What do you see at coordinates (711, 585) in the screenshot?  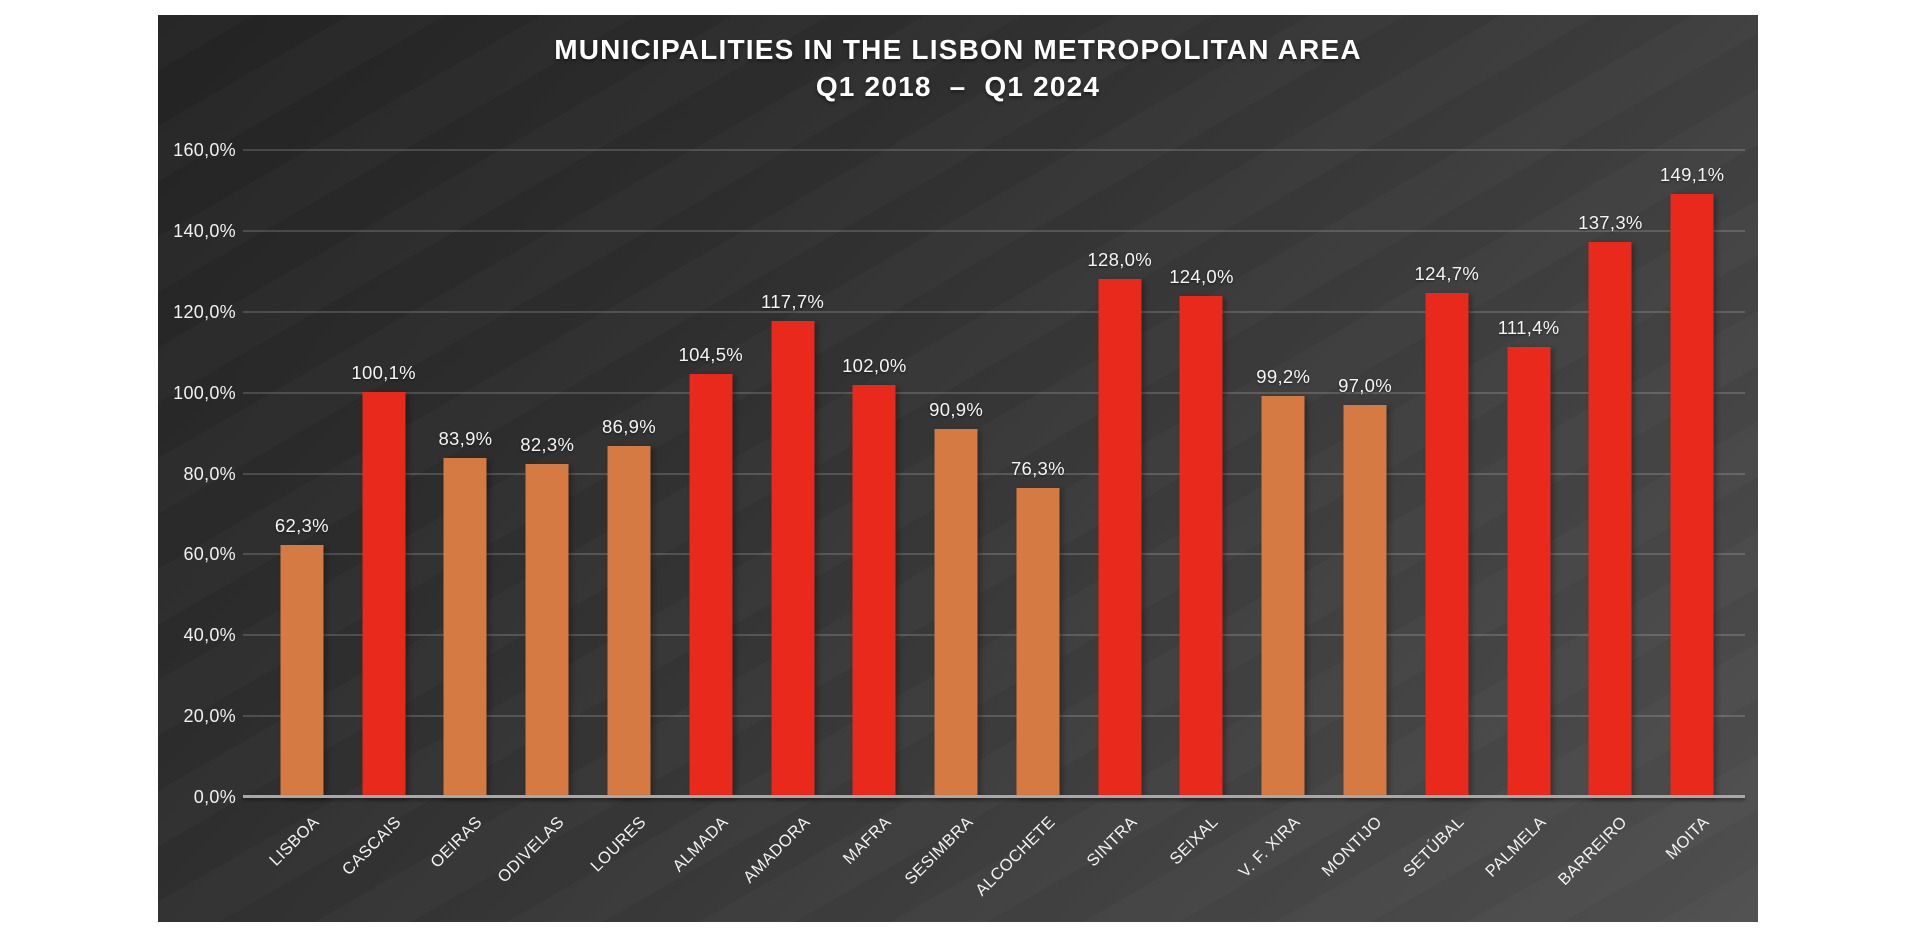 I see `bar-almada` at bounding box center [711, 585].